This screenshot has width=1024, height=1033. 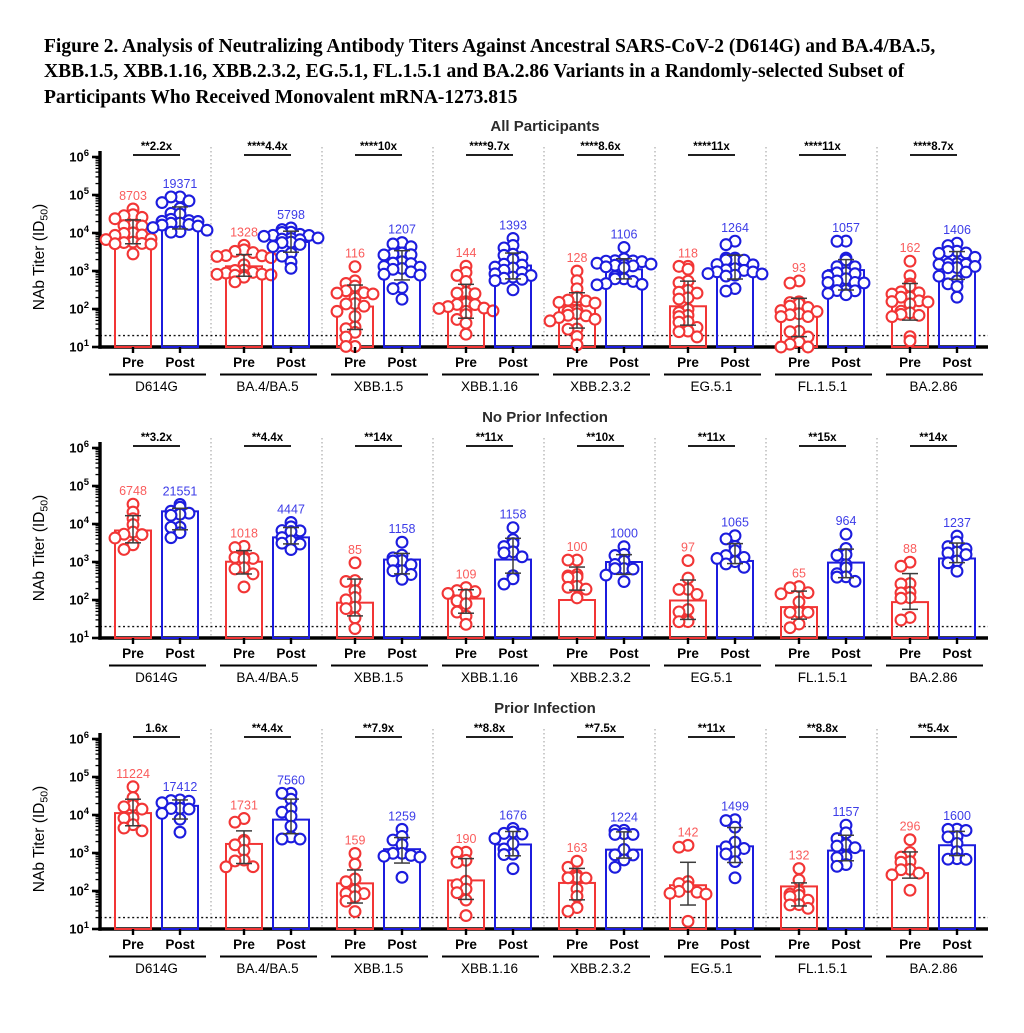 I want to click on variant-group-XBB.1.5: 85 1158 **14x Pre Post XBB.1.5, so click(x=379, y=558).